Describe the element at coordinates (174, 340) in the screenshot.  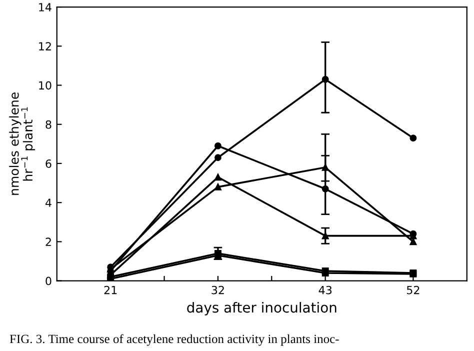
I see `caption: FIG. 3. Time course of acetylene reduction activity in plants inoc-` at that location.